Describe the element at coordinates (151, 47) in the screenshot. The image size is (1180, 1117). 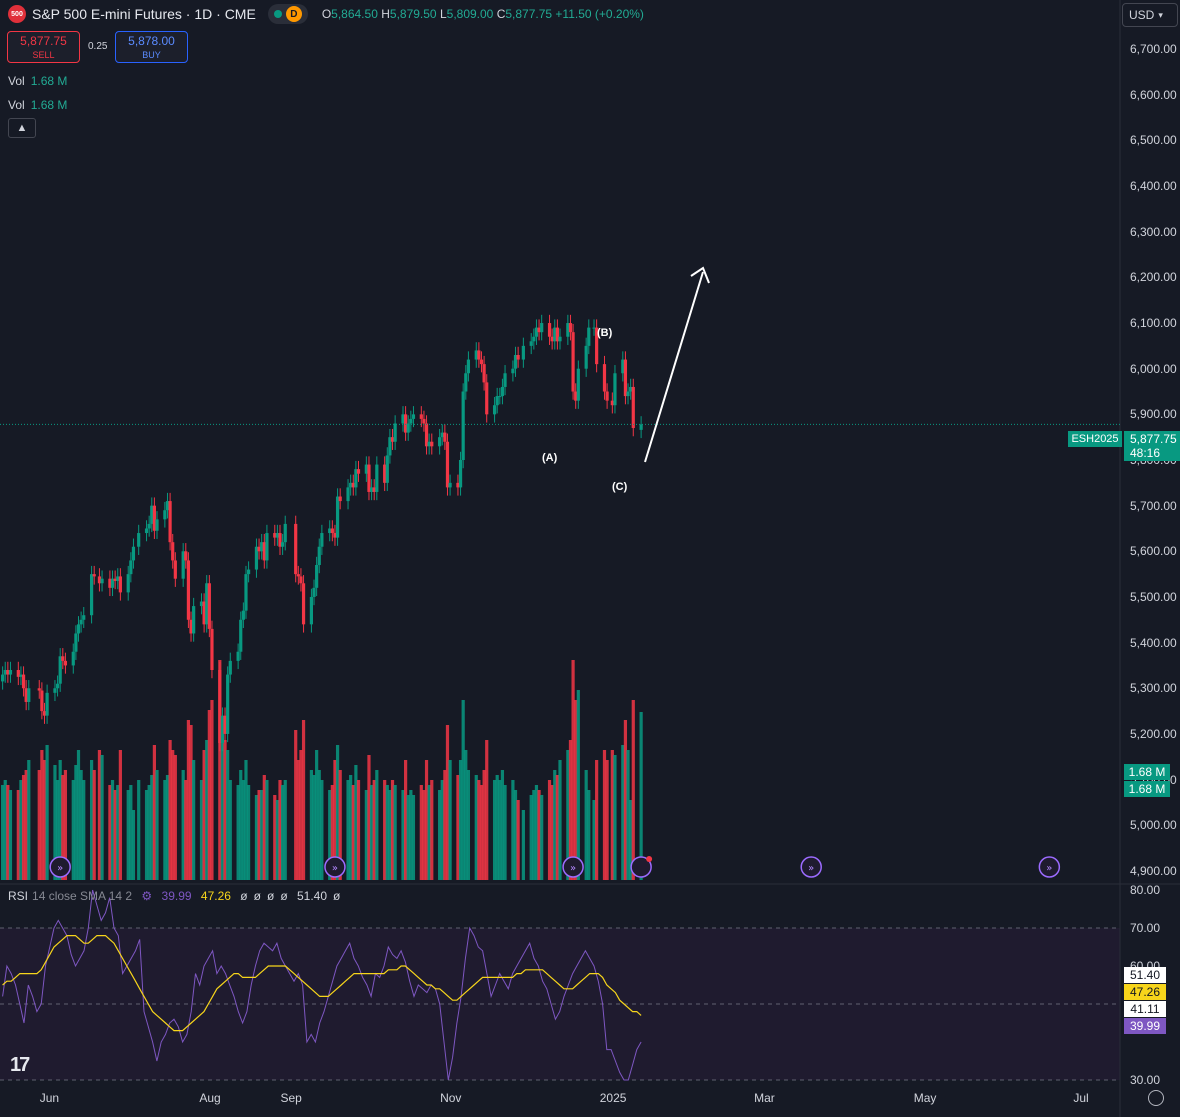
I see `buy-button: 5,878.00 BUY` at that location.